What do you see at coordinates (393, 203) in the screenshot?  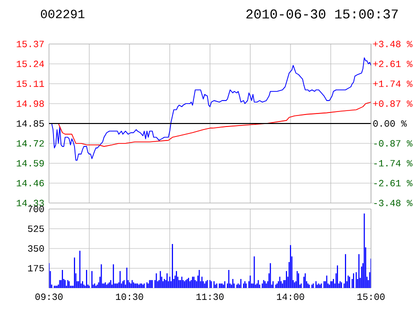 I see `y2-tick-label: -3.48 %` at bounding box center [393, 203].